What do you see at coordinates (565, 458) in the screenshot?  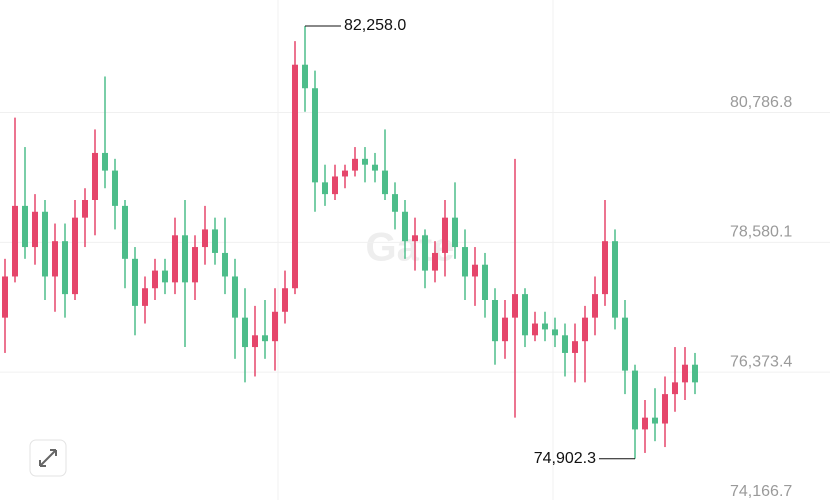 I see `extreme-label: 74,902.3` at bounding box center [565, 458].